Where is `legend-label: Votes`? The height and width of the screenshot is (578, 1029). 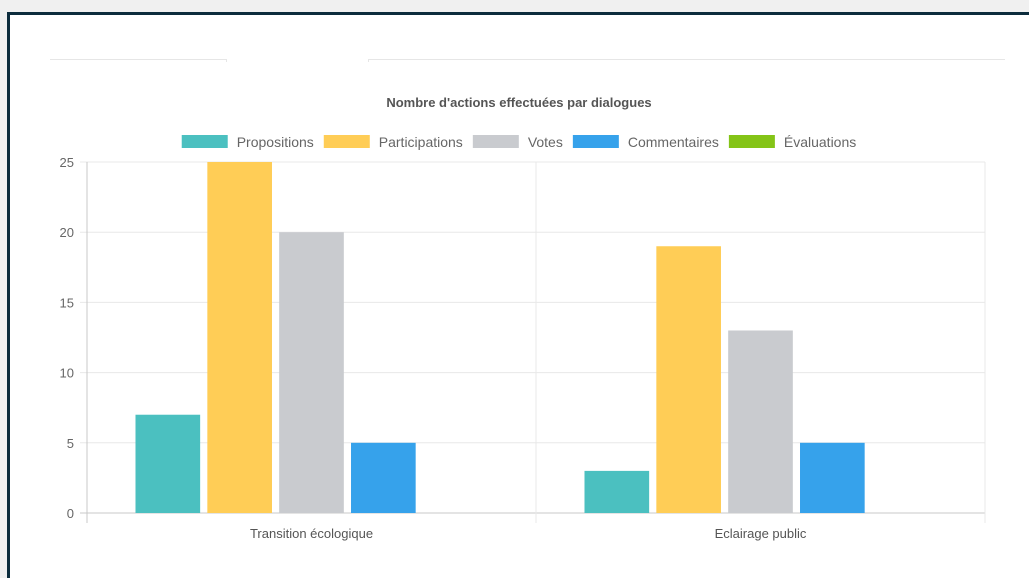 legend-label: Votes is located at coordinates (545, 142).